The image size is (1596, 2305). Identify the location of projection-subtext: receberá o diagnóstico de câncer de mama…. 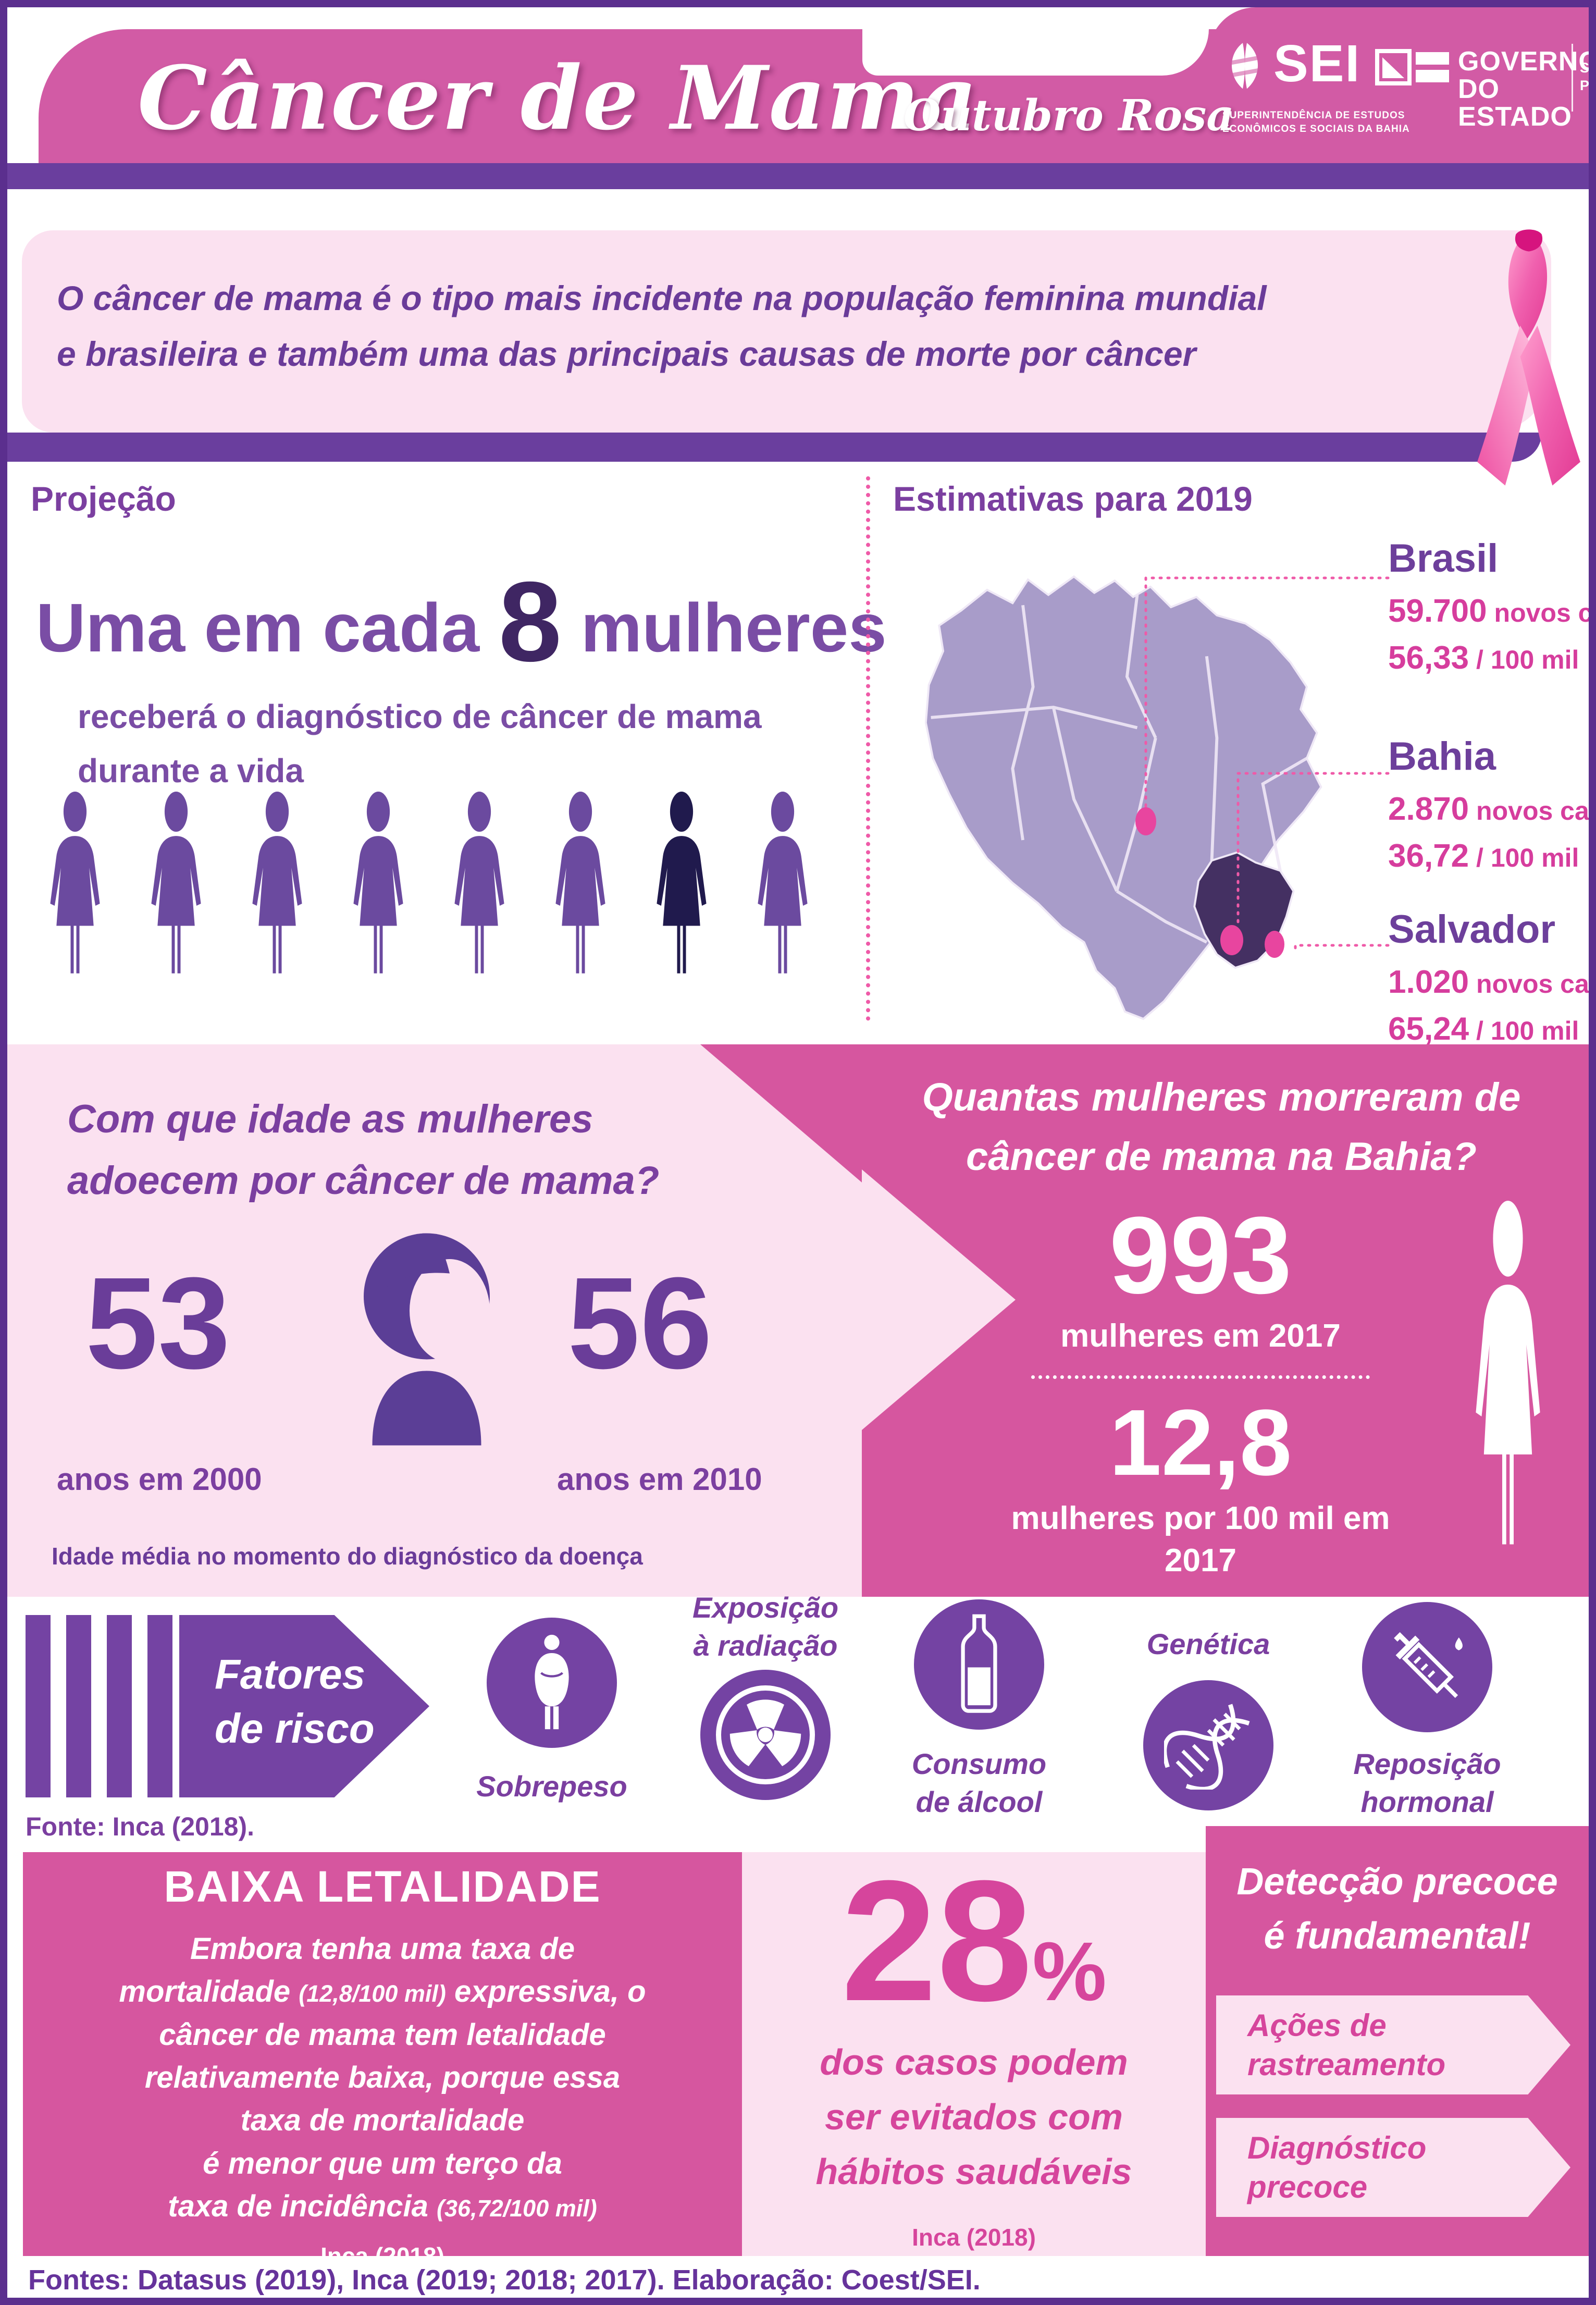
(420, 744).